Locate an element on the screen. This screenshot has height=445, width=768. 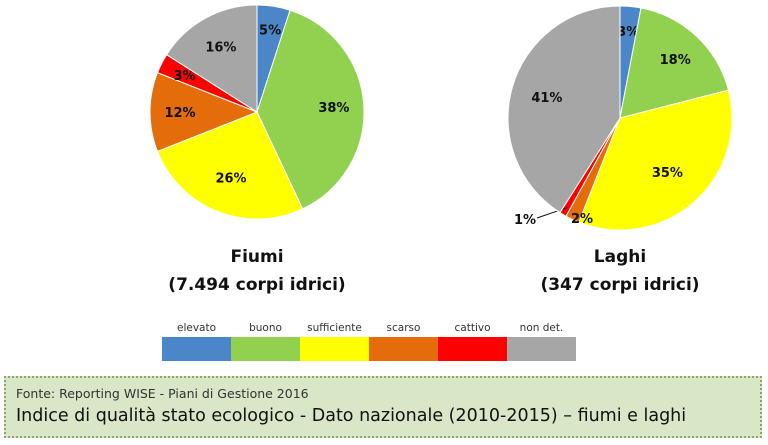
legend-label-buono: buono is located at coordinates (265, 328).